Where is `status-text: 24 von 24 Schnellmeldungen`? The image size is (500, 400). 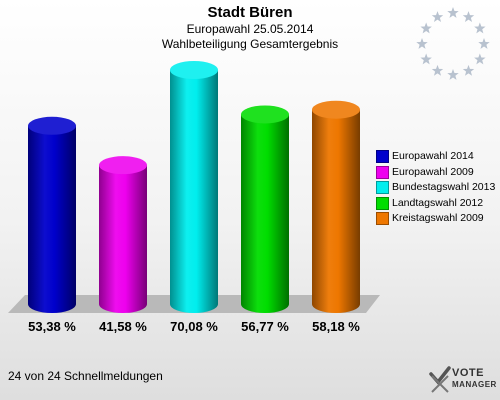
status-text: 24 von 24 Schnellmeldungen is located at coordinates (85, 376).